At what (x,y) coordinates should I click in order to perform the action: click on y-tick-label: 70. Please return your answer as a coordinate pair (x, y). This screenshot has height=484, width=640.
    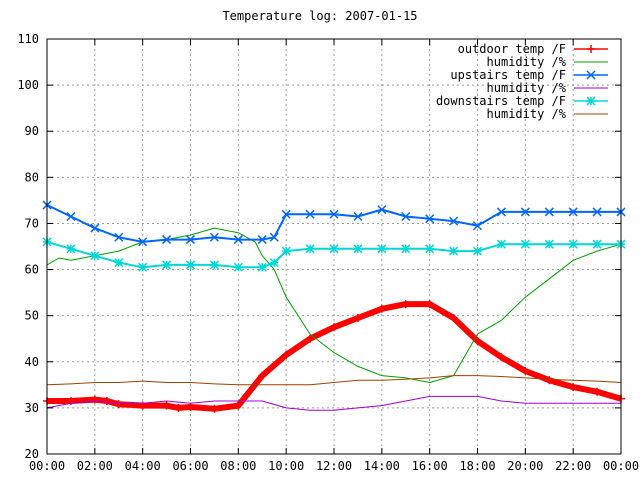
    Looking at the image, I should click on (32, 223).